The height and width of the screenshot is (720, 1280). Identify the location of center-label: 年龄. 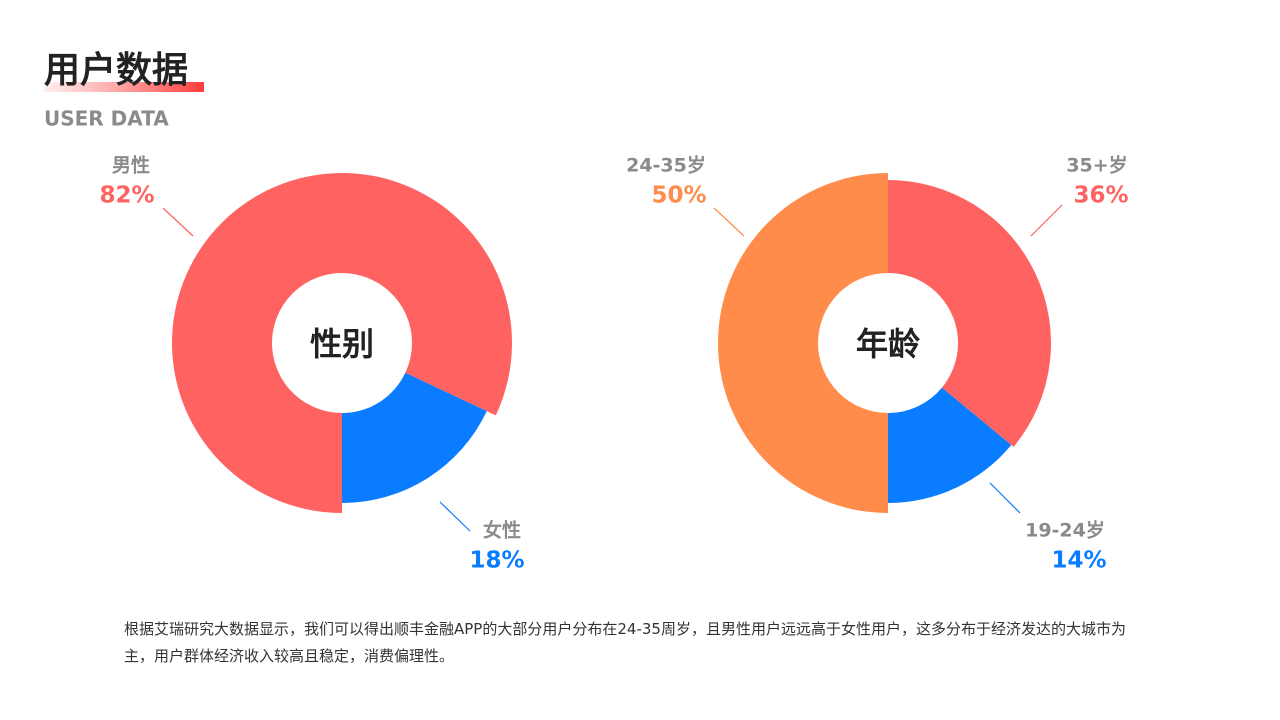
(888, 344).